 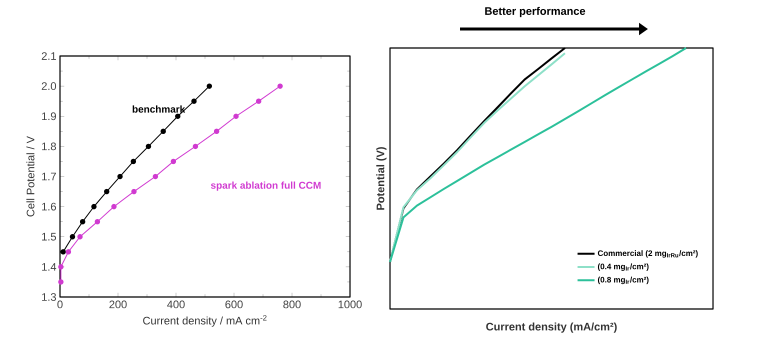 I want to click on x-tick-label: 1000, so click(x=350, y=304).